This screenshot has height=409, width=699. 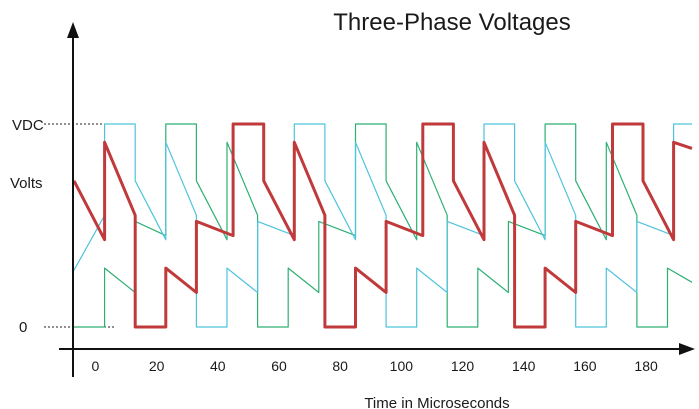 I want to click on x-tick-label: 160, so click(x=585, y=366).